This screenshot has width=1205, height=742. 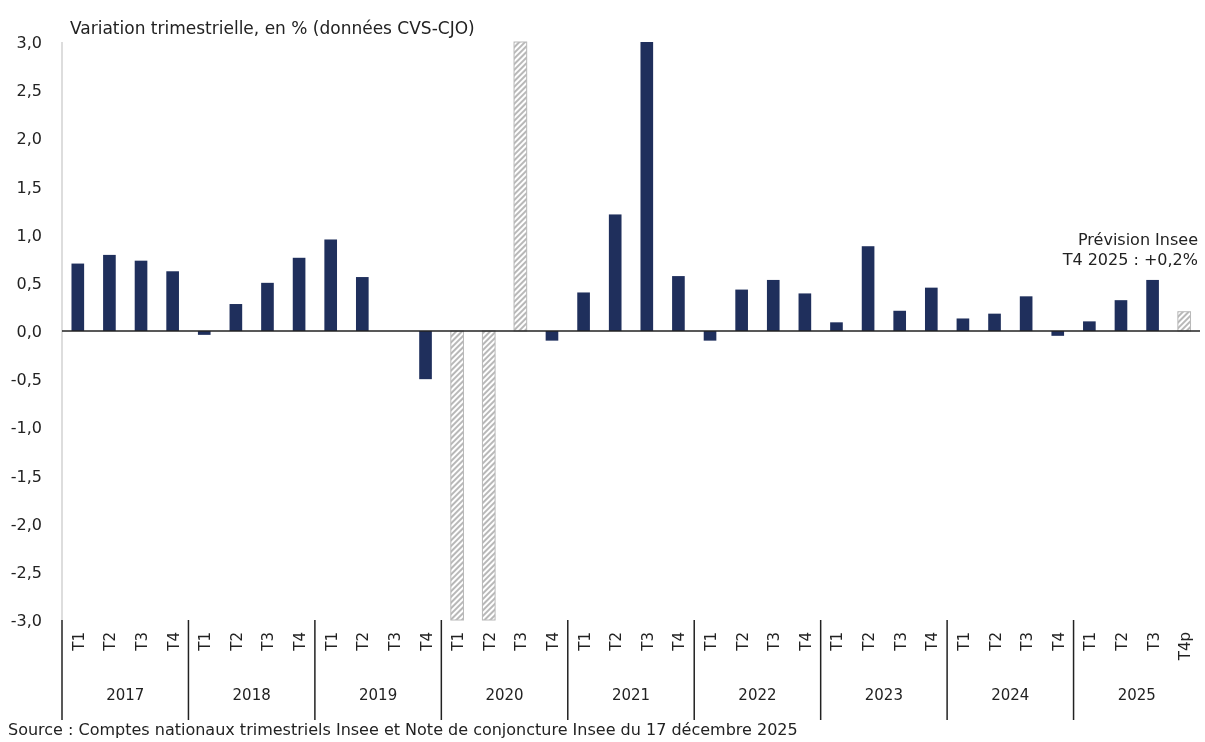 What do you see at coordinates (29, 283) in the screenshot?
I see `y-tick-label: 0,5` at bounding box center [29, 283].